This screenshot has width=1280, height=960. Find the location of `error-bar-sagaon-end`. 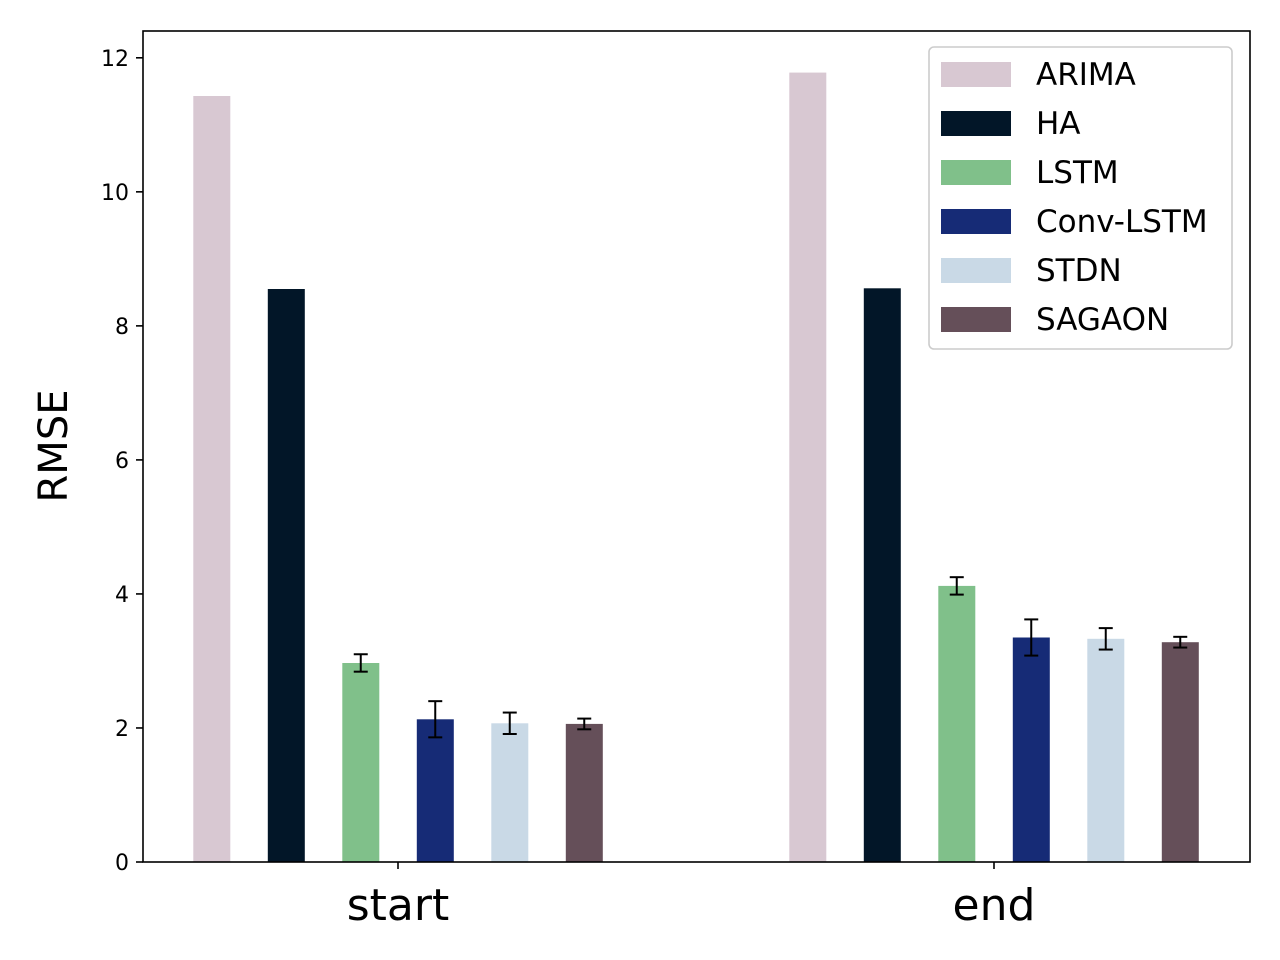

error-bar-sagaon-end is located at coordinates (1180, 642).